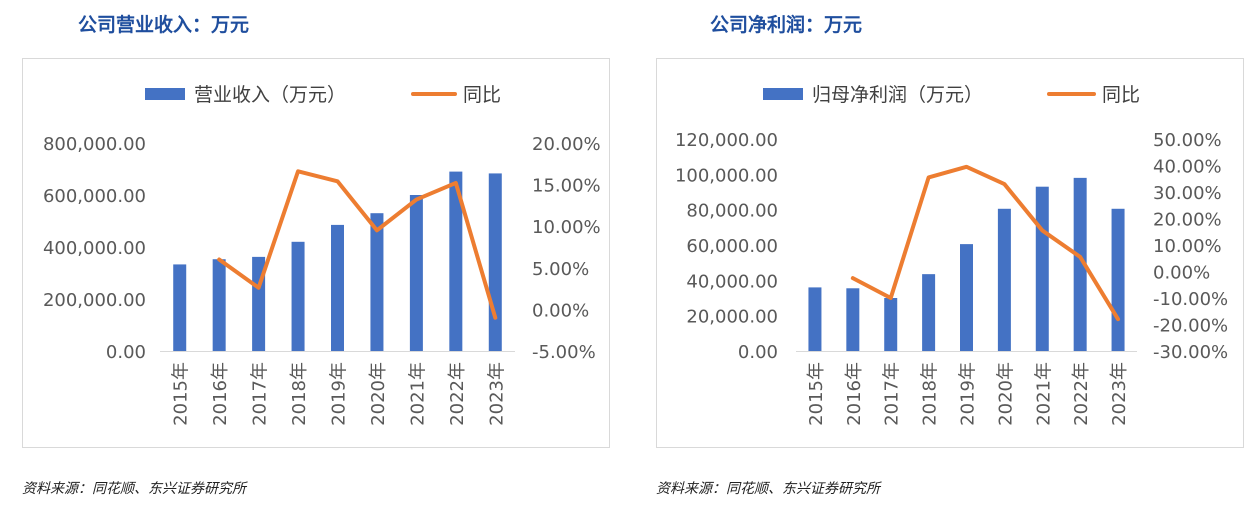  Describe the element at coordinates (897, 95) in the screenshot. I see `legend-bar-label: 归母净利润（万元）` at that location.